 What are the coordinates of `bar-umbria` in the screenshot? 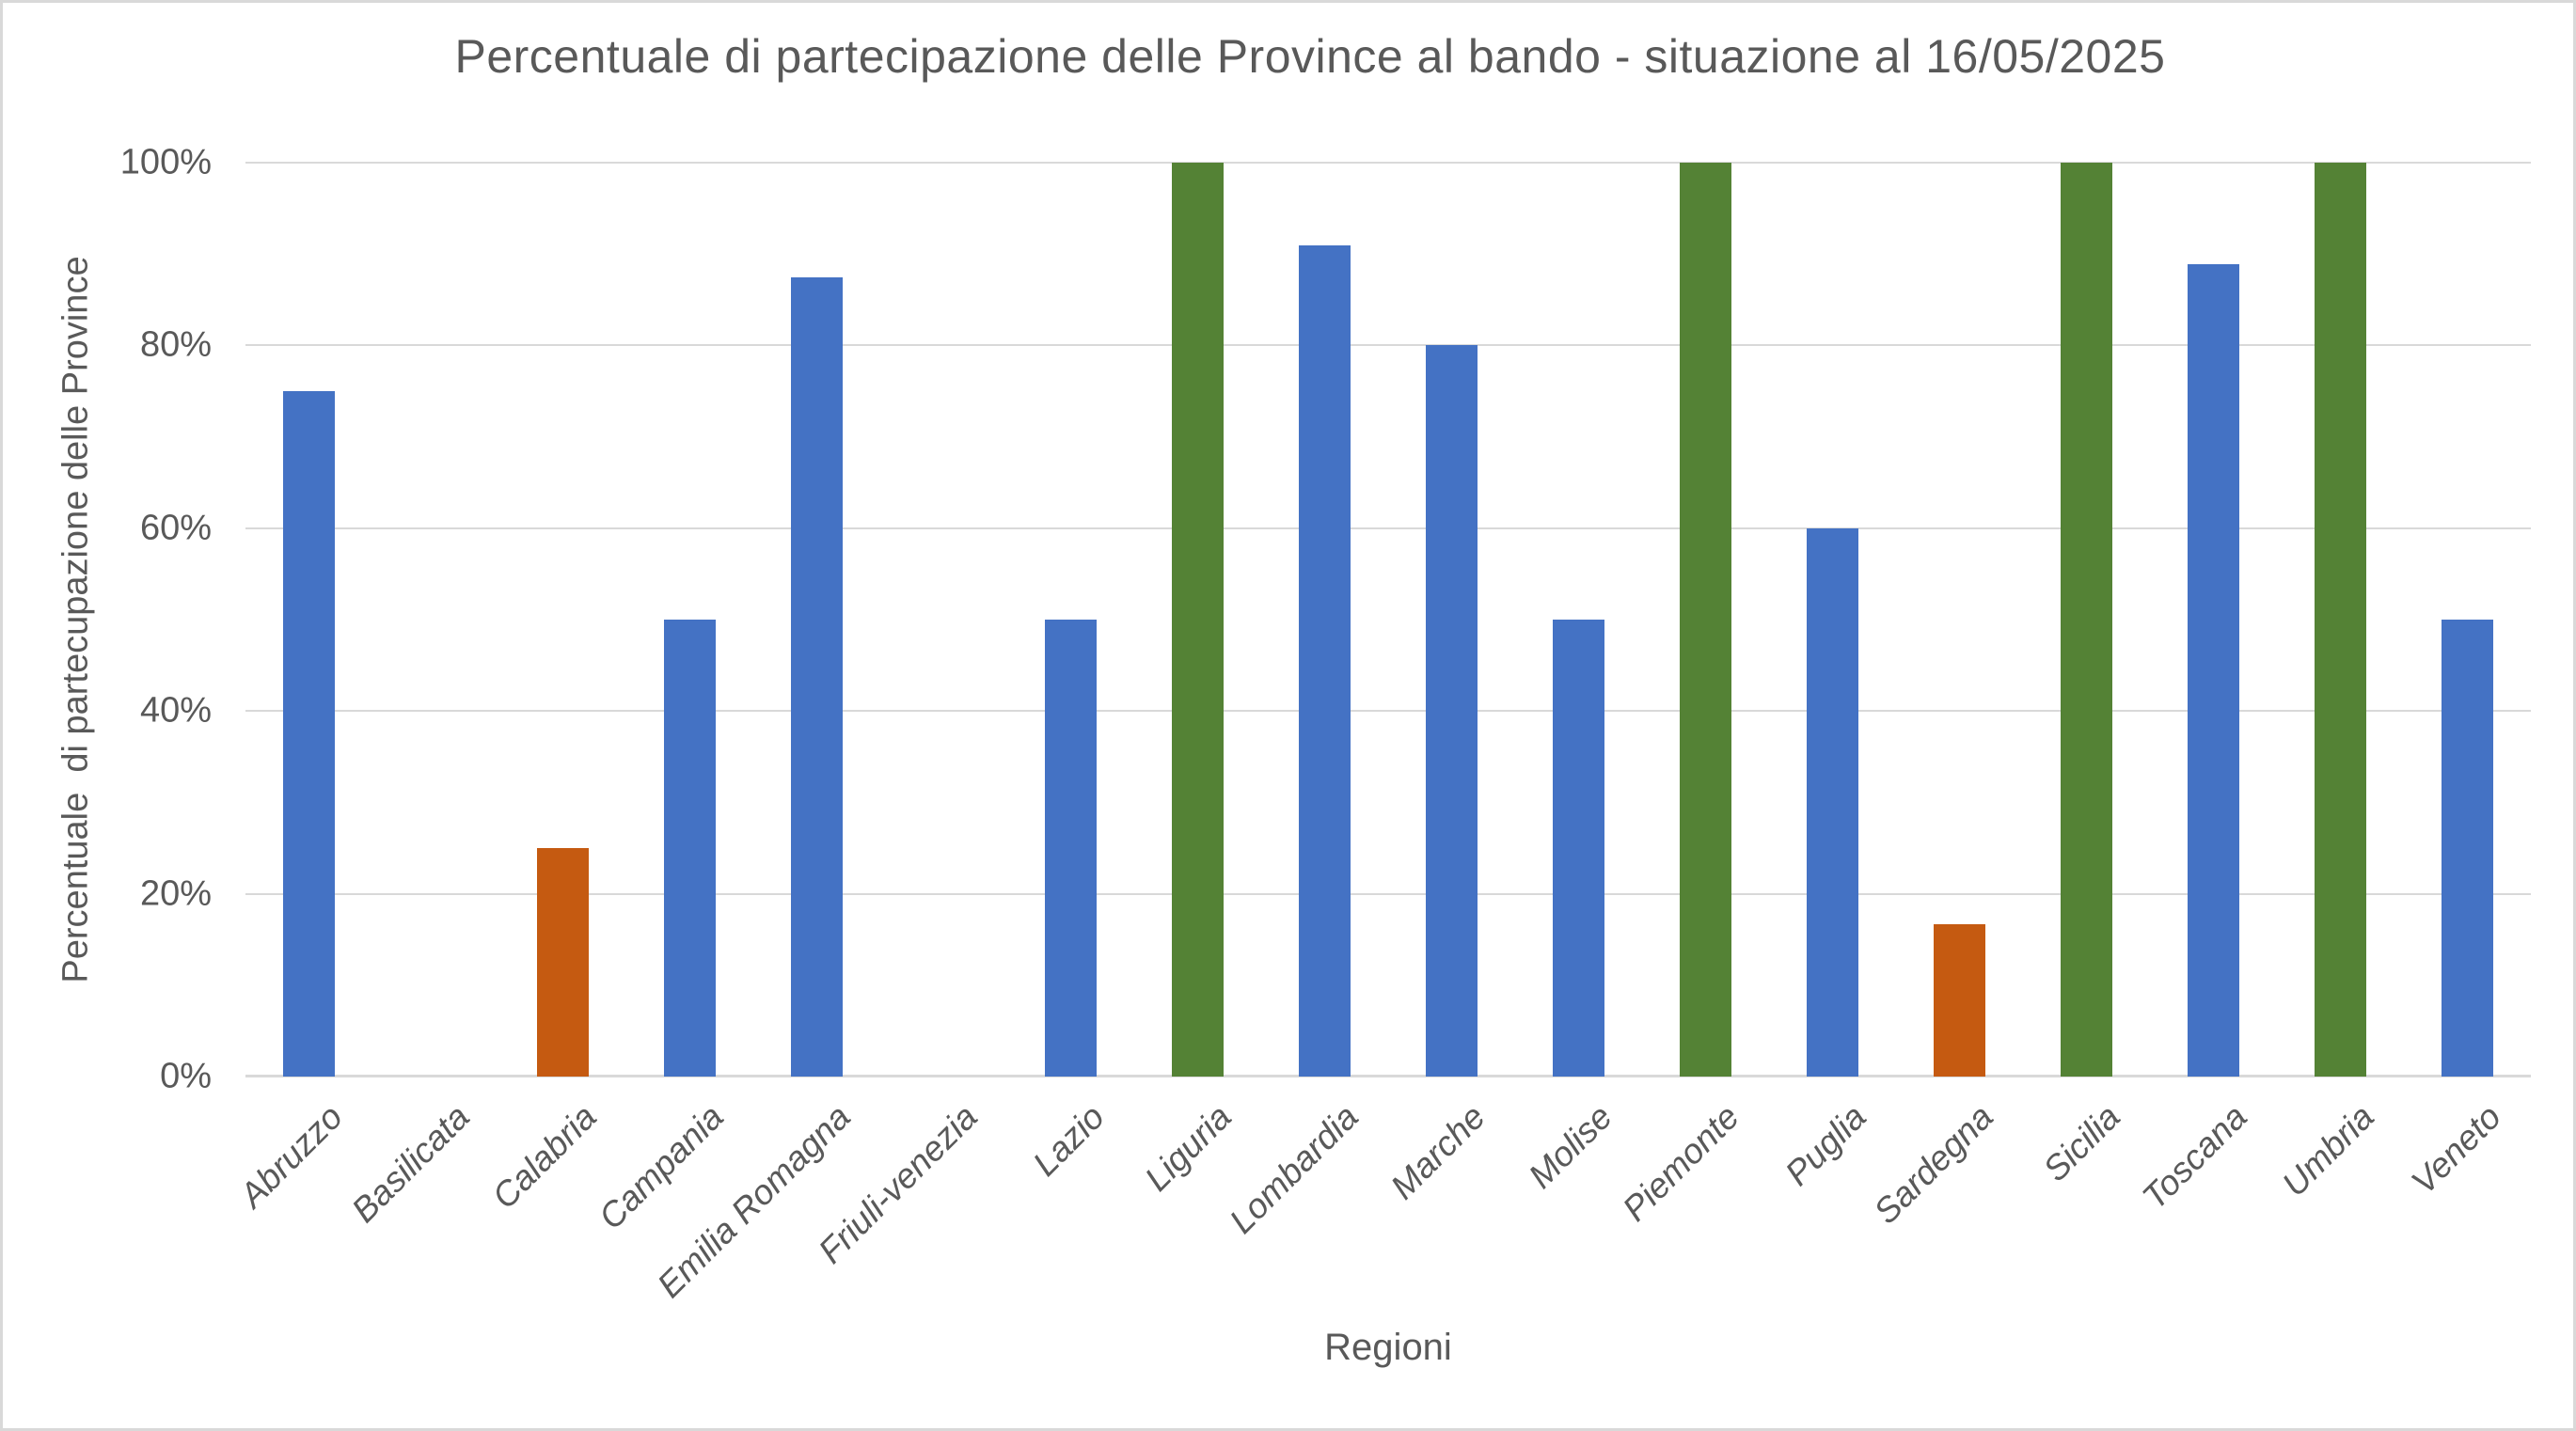 It's located at (2340, 620).